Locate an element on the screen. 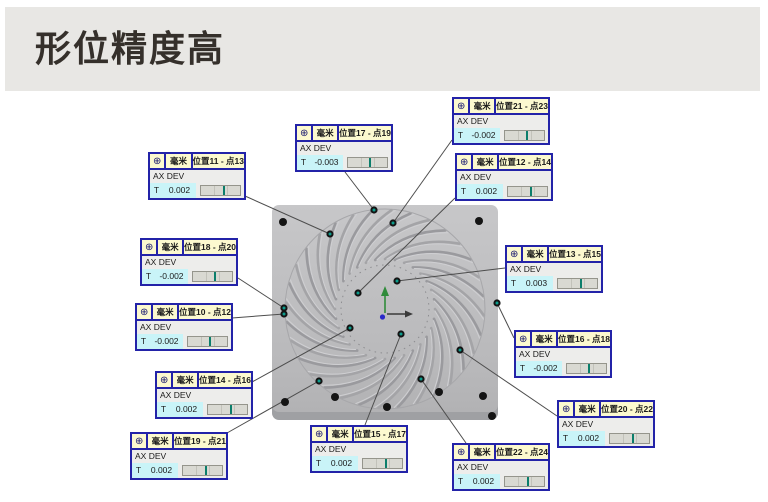 This screenshot has width=768, height=502. callout-title: 位置19 - 点21 is located at coordinates (200, 441).